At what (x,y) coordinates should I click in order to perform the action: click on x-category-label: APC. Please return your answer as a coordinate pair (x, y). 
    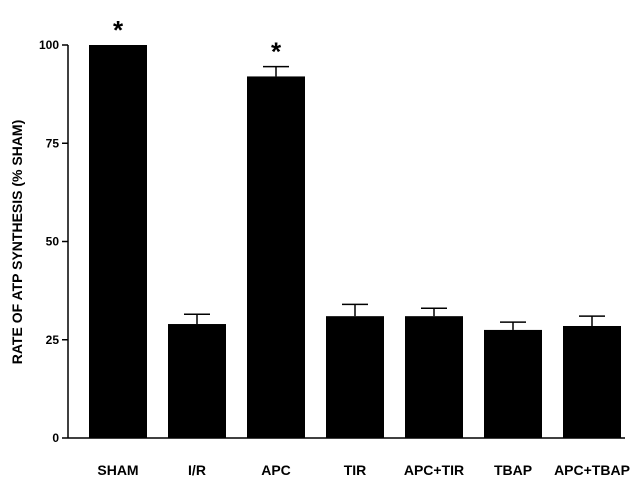
    Looking at the image, I should click on (276, 470).